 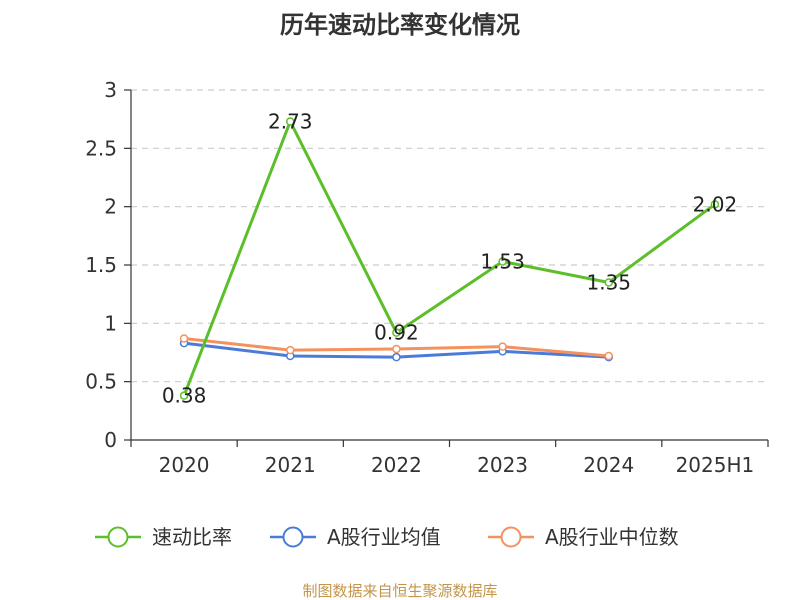 What do you see at coordinates (101, 148) in the screenshot?
I see `y-tick-label: 2.5` at bounding box center [101, 148].